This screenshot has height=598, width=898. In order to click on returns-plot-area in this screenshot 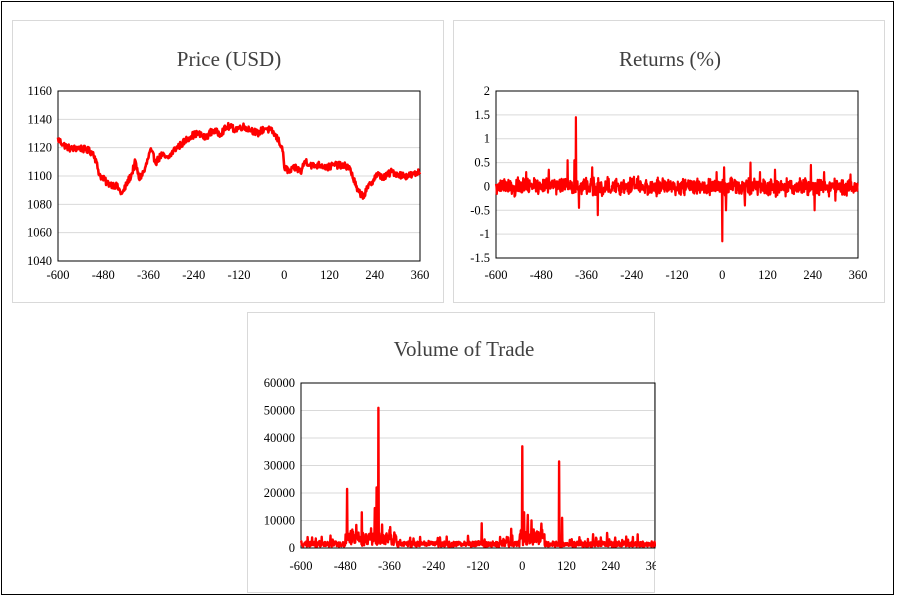, I will do `click(677, 174)`.